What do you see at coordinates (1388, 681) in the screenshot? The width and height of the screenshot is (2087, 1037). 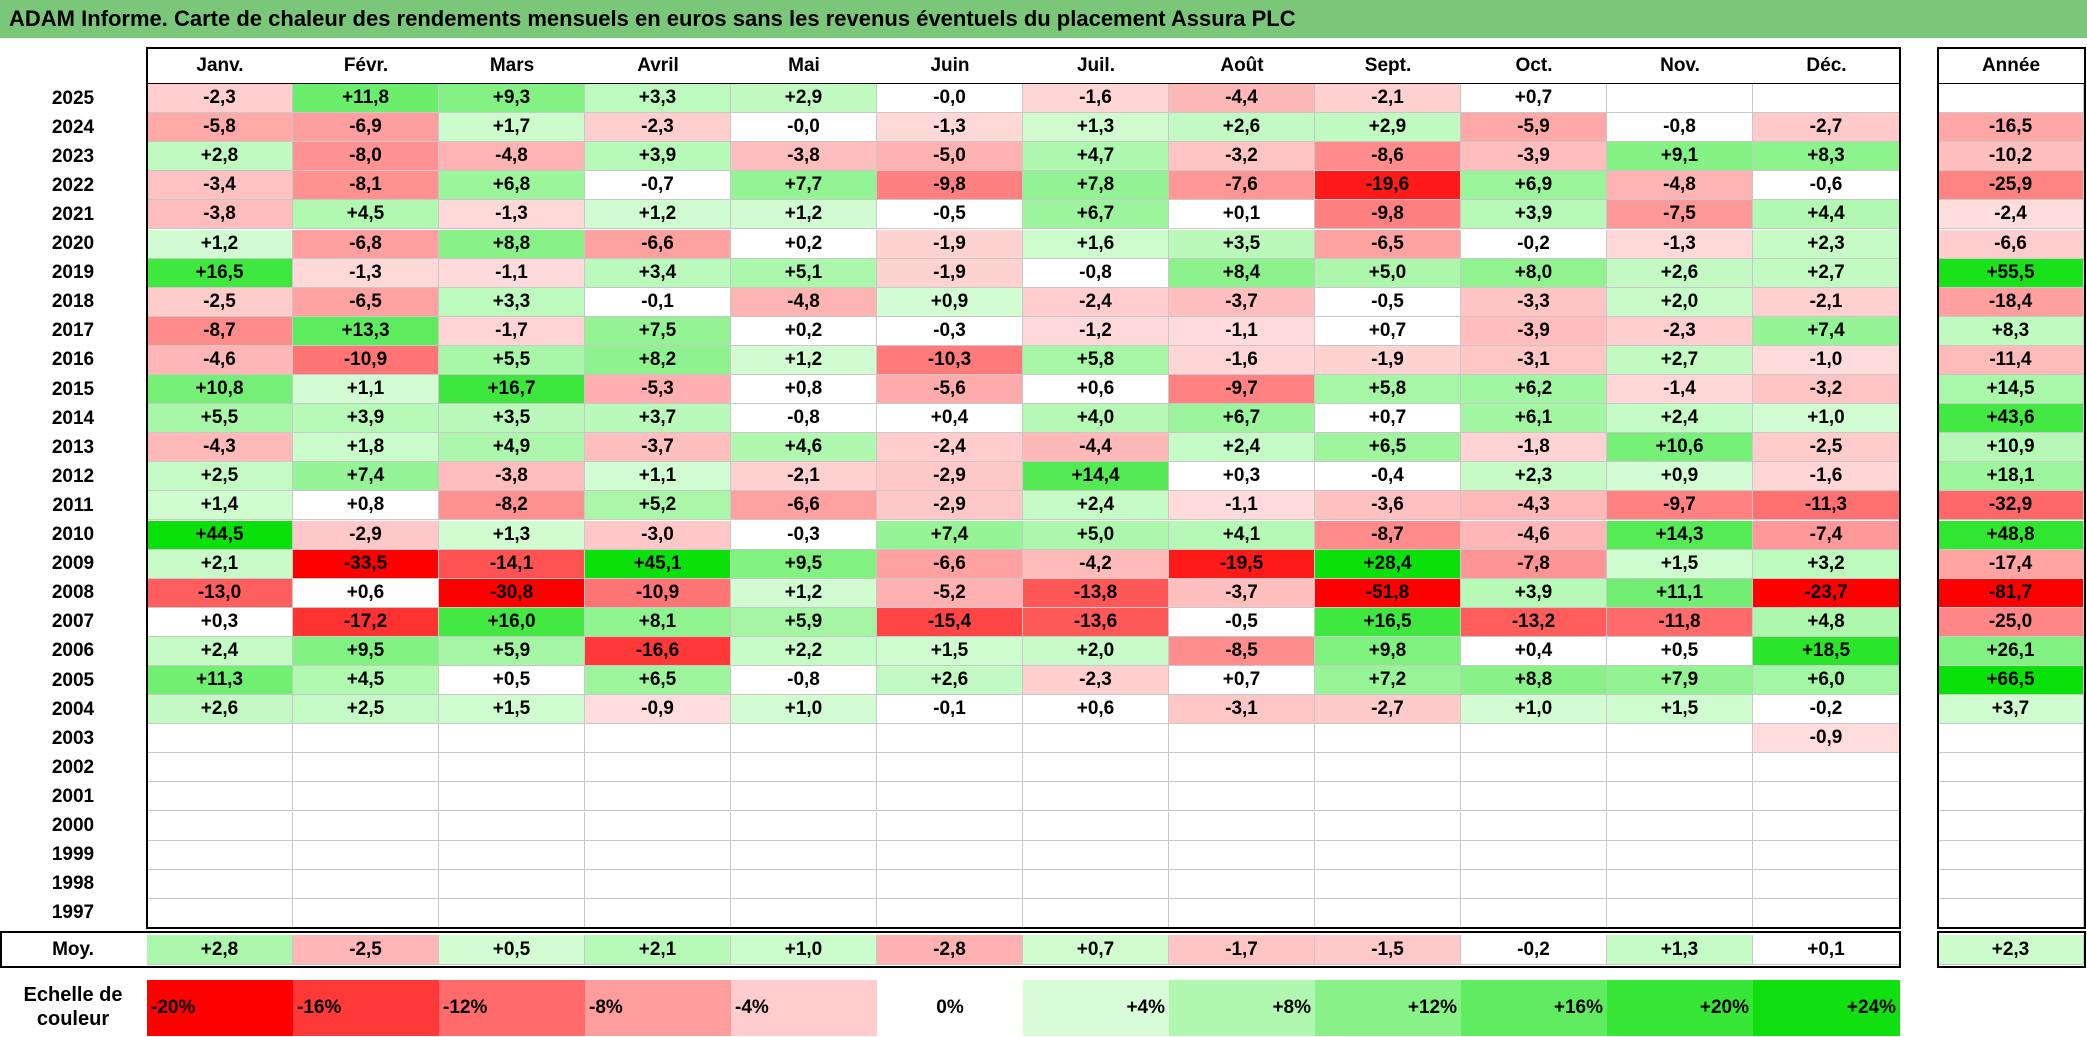 I see `heatmap-cell: +7,2` at bounding box center [1388, 681].